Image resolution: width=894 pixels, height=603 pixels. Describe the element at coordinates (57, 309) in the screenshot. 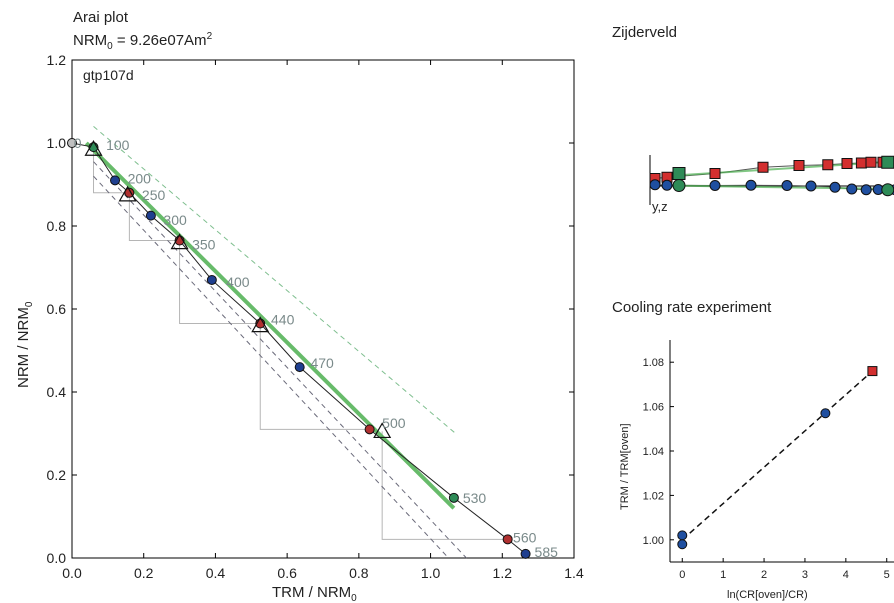

I see `arai-y-tick-label: 0.6` at that location.